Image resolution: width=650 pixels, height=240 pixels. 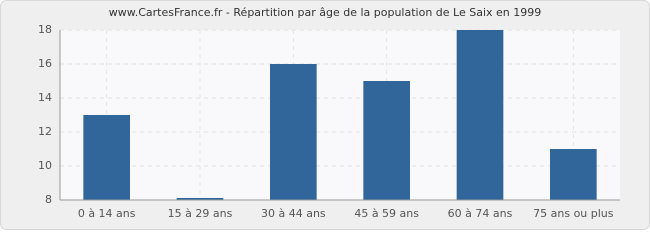 What do you see at coordinates (48, 199) in the screenshot?
I see `y-tick-label: 8` at bounding box center [48, 199].